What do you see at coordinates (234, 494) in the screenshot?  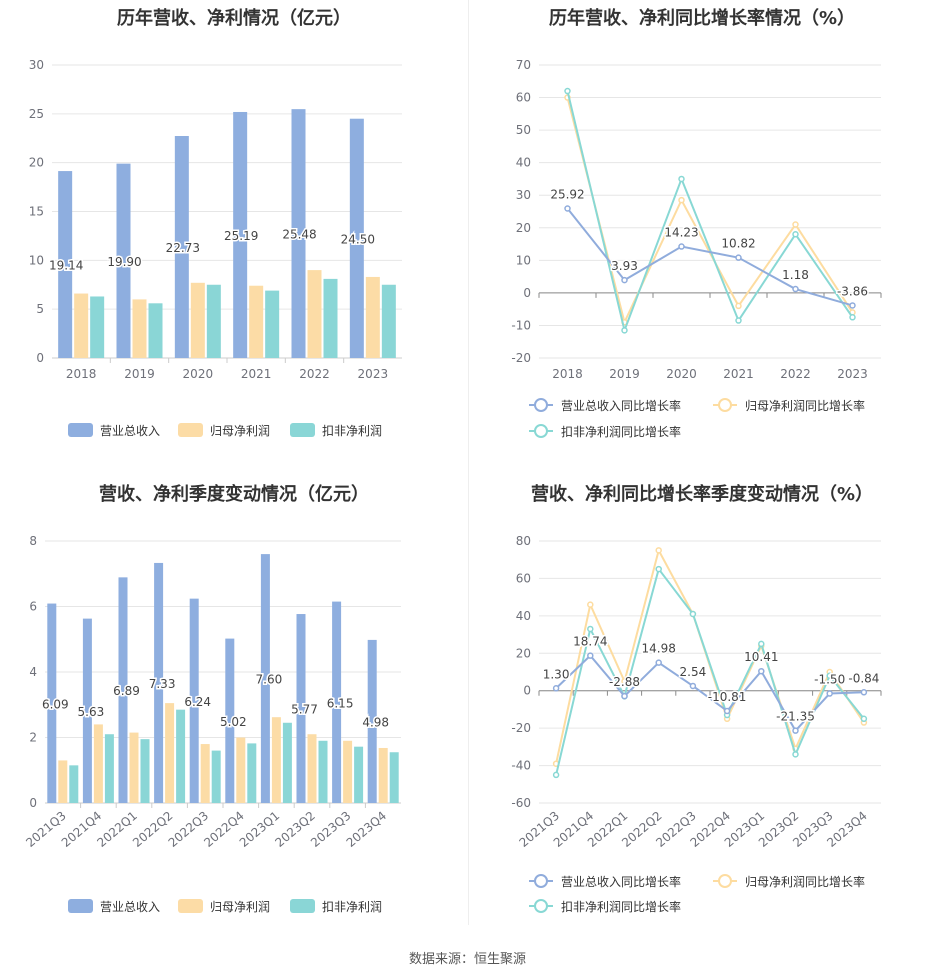 I see `quarterly-bar-title: 营收、净利季度变动情况（亿元）` at bounding box center [234, 494].